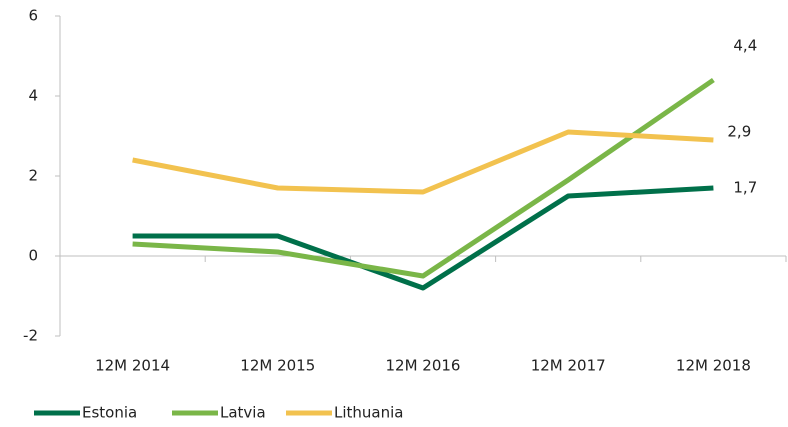  I want to click on data-label: 2,9, so click(739, 132).